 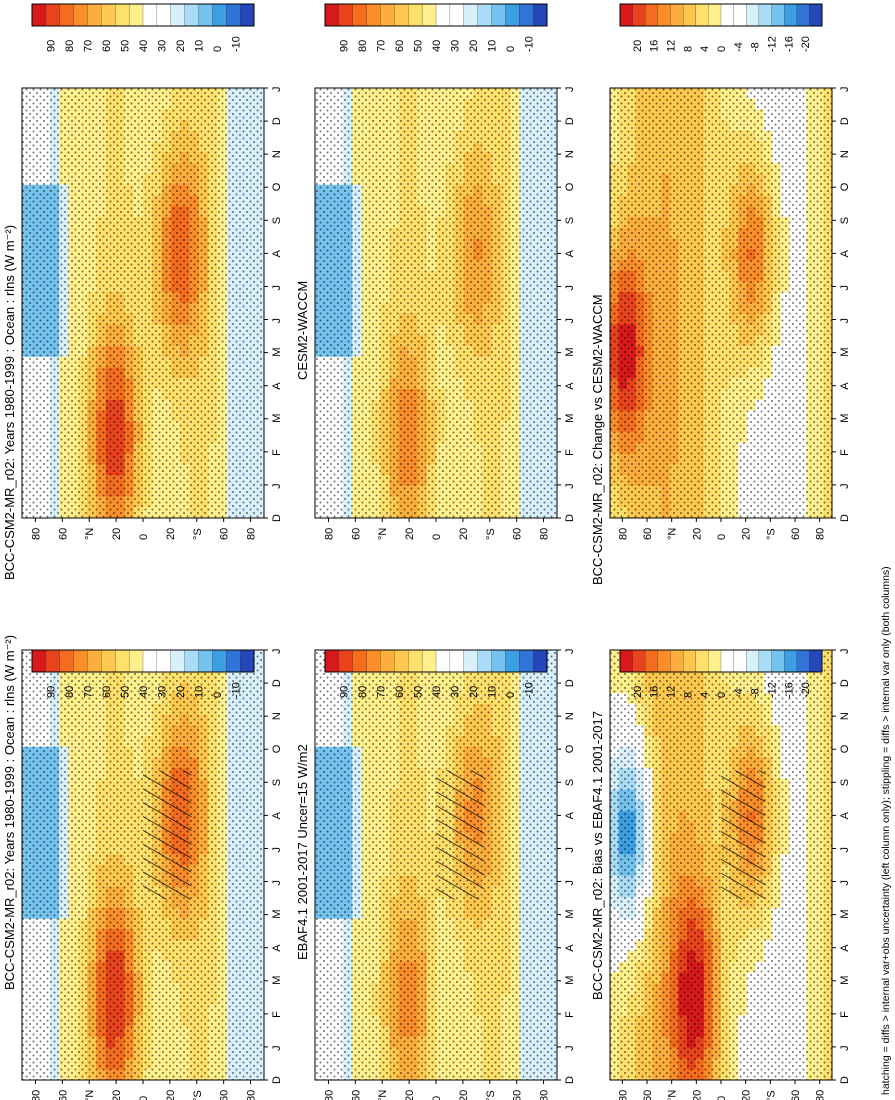 What do you see at coordinates (167, 835) in the screenshot?
I see `hatching-overlay` at bounding box center [167, 835].